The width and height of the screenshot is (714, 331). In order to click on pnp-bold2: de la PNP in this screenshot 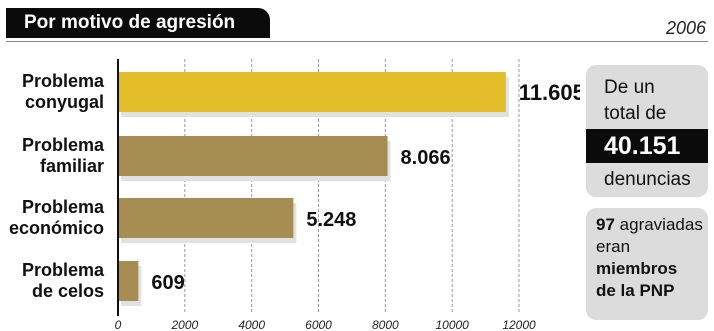, I will do `click(635, 290)`.